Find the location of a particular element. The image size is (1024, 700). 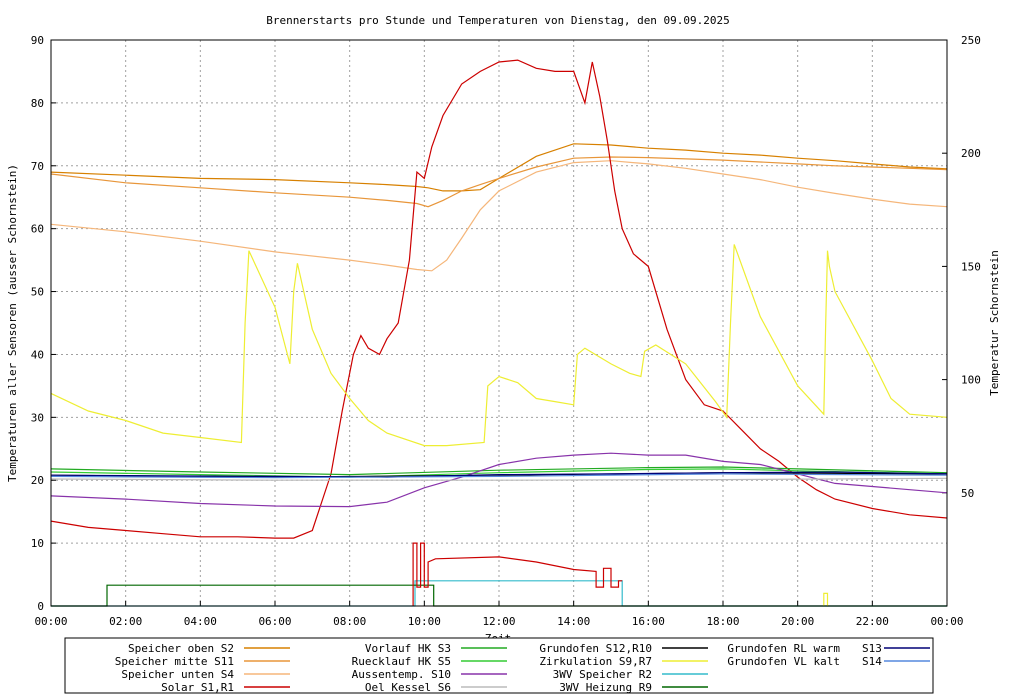

x-tick-label: 10:00 is located at coordinates (424, 621).